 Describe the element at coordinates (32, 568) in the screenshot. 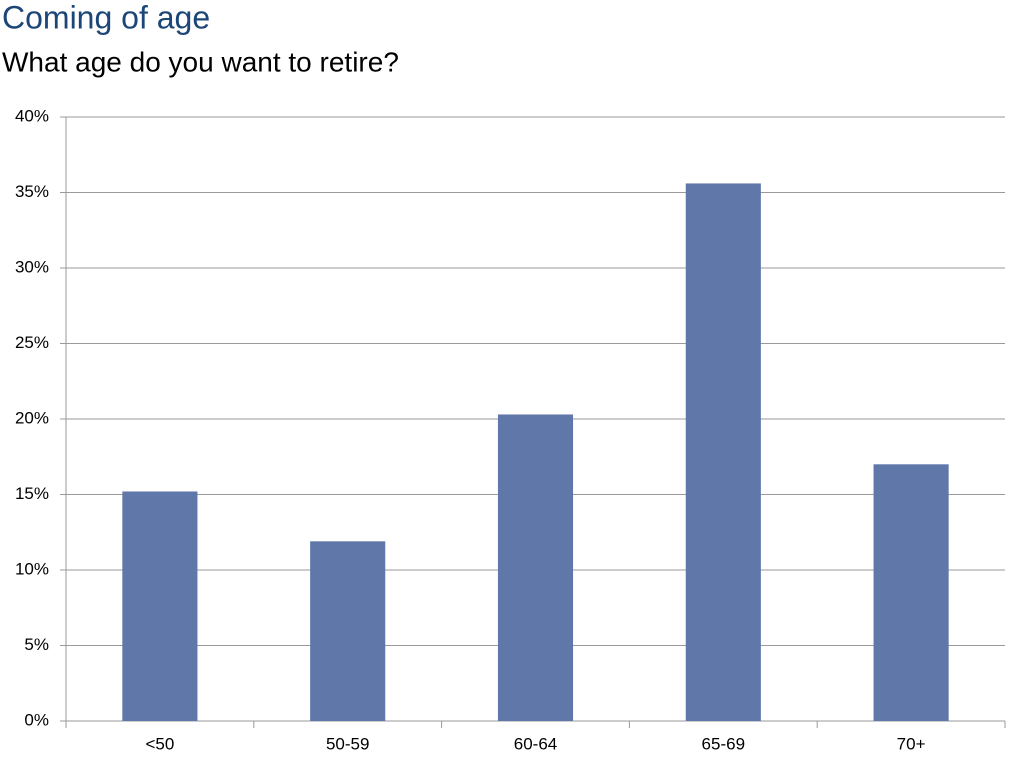

I see `y-tick-label: 10%` at that location.